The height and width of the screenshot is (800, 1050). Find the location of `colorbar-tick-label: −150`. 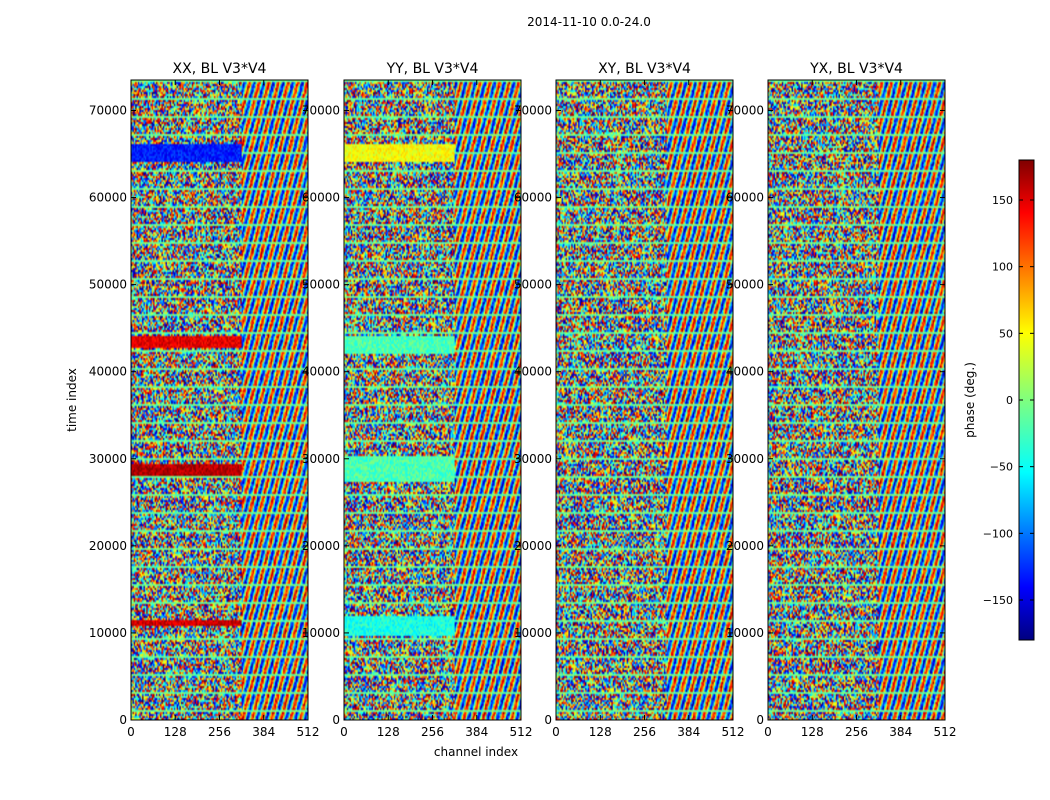

colorbar-tick-label: −150 is located at coordinates (998, 600).